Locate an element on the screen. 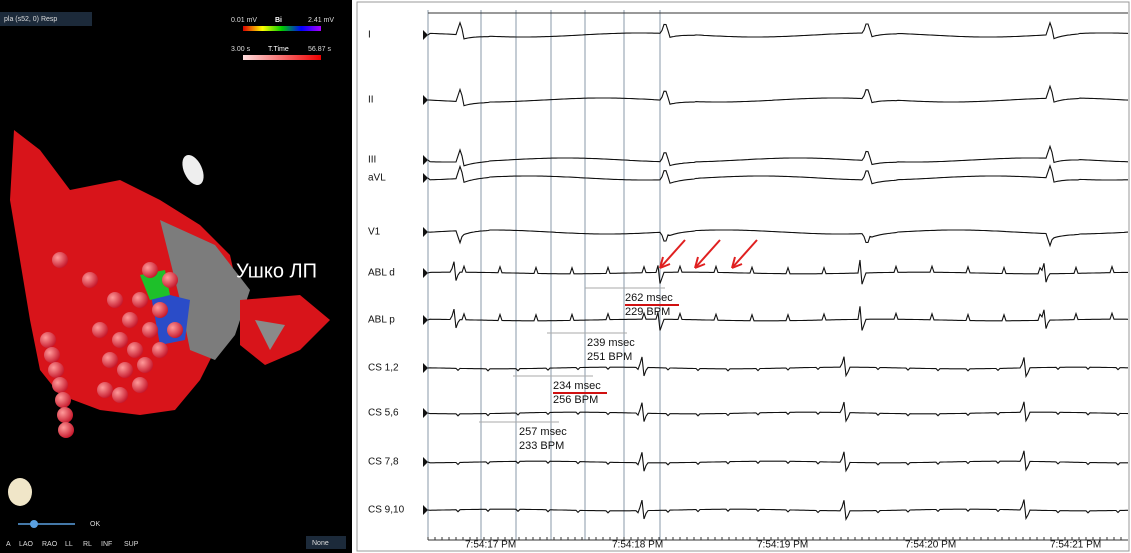 Image resolution: width=1131 pixels, height=553 pixels. measure-rate: 233 BPM is located at coordinates (541, 446).